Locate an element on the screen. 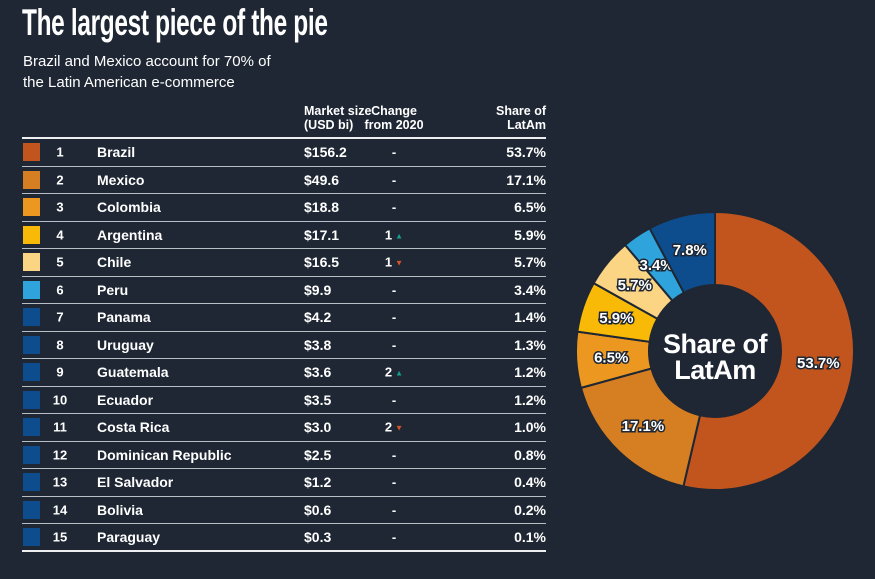 This screenshot has height=579, width=875. pie-slice-label: 7.8% is located at coordinates (690, 250).